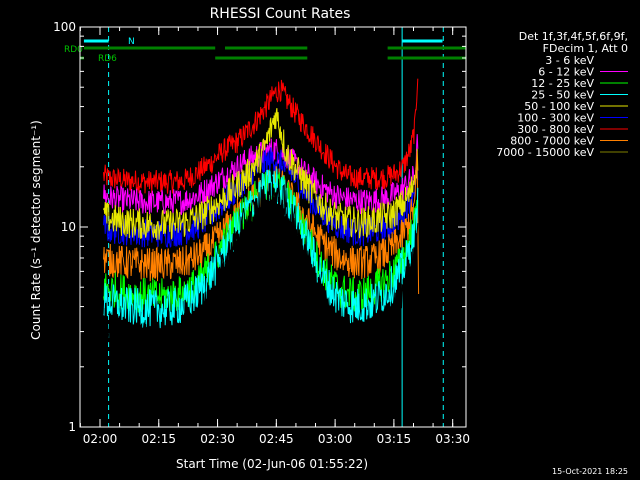 This screenshot has height=480, width=640. What do you see at coordinates (566, 72) in the screenshot?
I see `legend-entry-label-1: 6 - 12 keV` at bounding box center [566, 72].